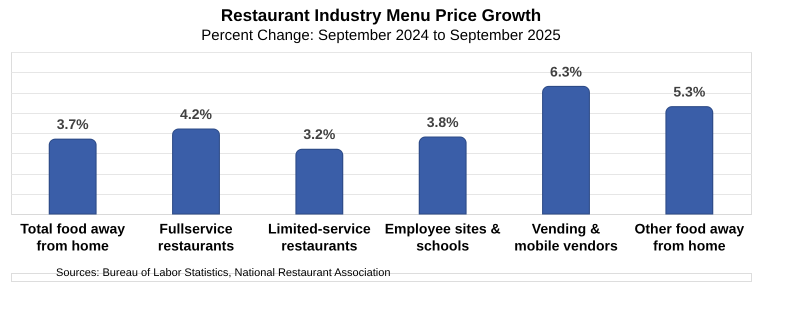  I want to click on data-label: 3.2%, so click(319, 134).